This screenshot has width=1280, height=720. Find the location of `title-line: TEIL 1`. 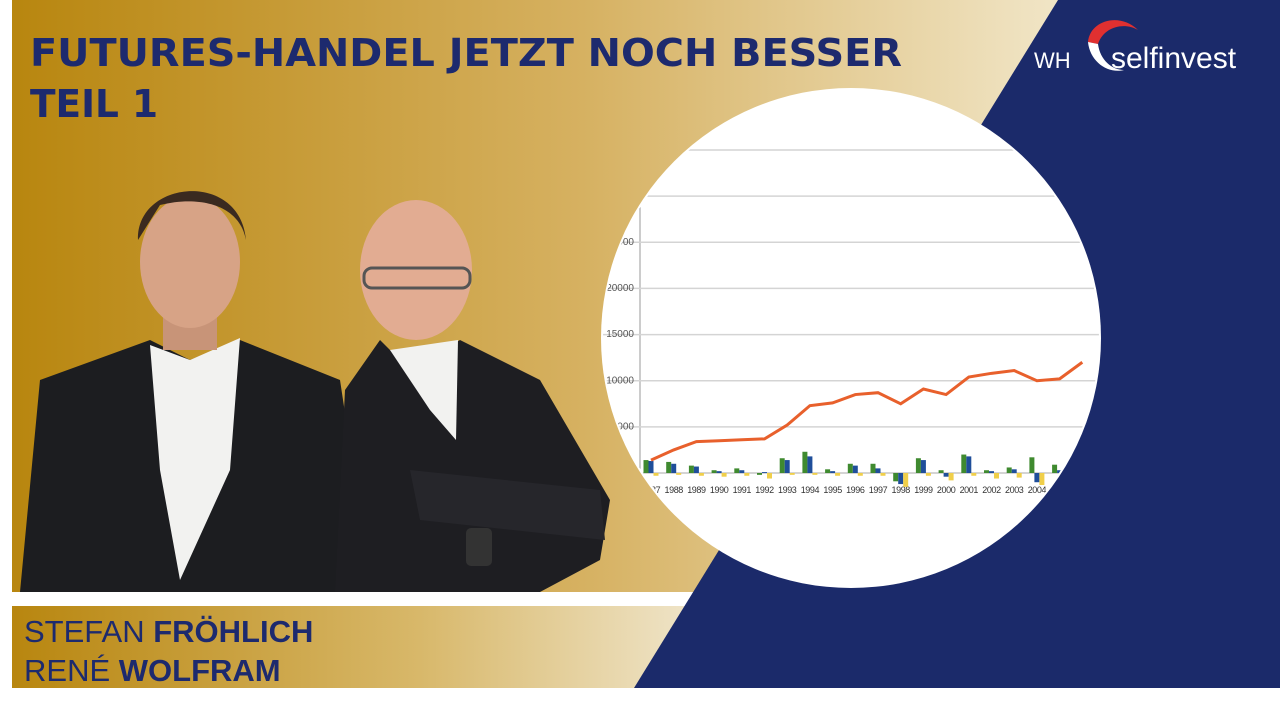

title-line: TEIL 1 is located at coordinates (94, 104).